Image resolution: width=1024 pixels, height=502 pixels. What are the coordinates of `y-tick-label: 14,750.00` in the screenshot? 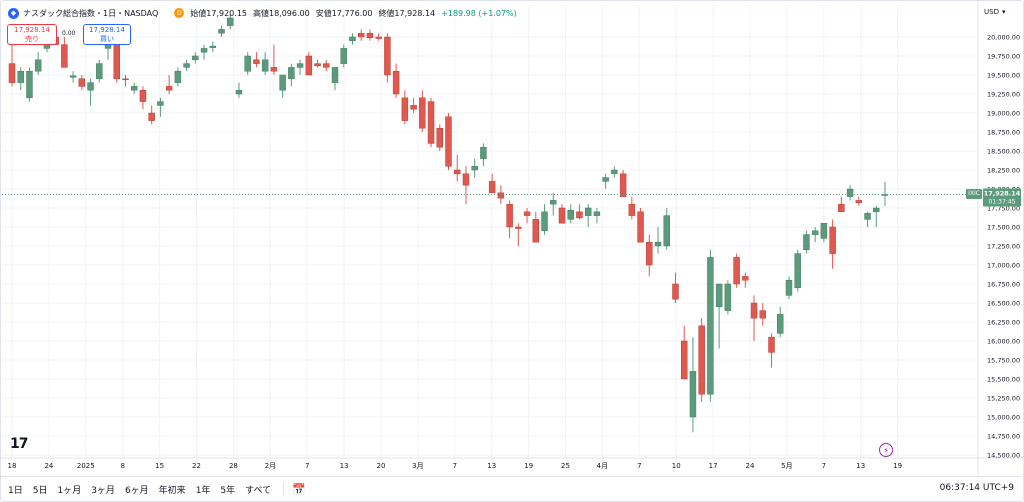 It's located at (1003, 437).